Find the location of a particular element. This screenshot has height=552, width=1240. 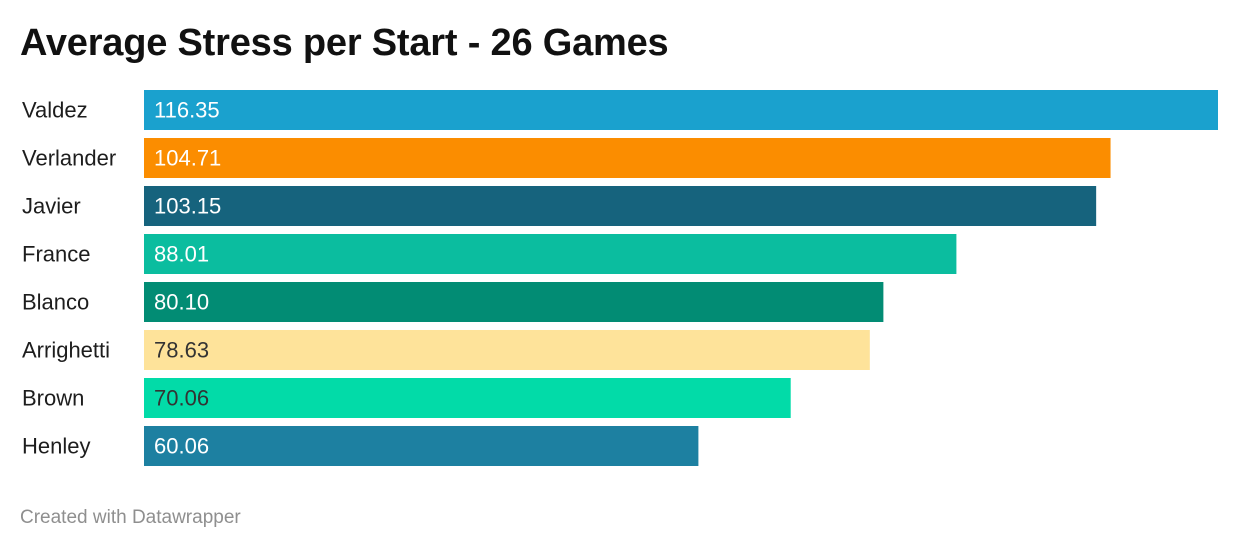

bar-value-label: 78.63 is located at coordinates (181, 350).